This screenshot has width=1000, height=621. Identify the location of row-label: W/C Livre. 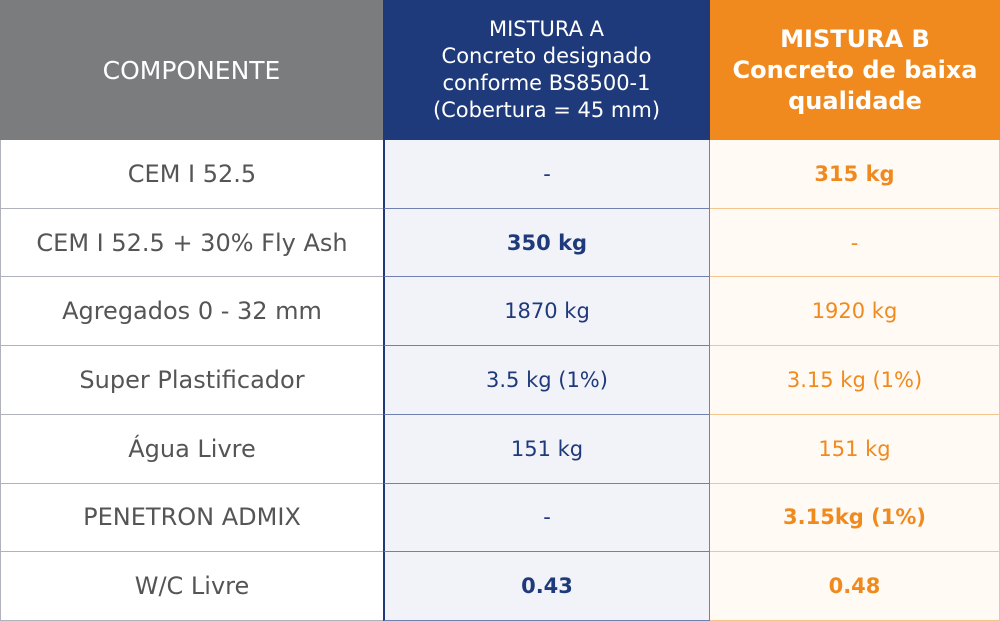
(191, 586).